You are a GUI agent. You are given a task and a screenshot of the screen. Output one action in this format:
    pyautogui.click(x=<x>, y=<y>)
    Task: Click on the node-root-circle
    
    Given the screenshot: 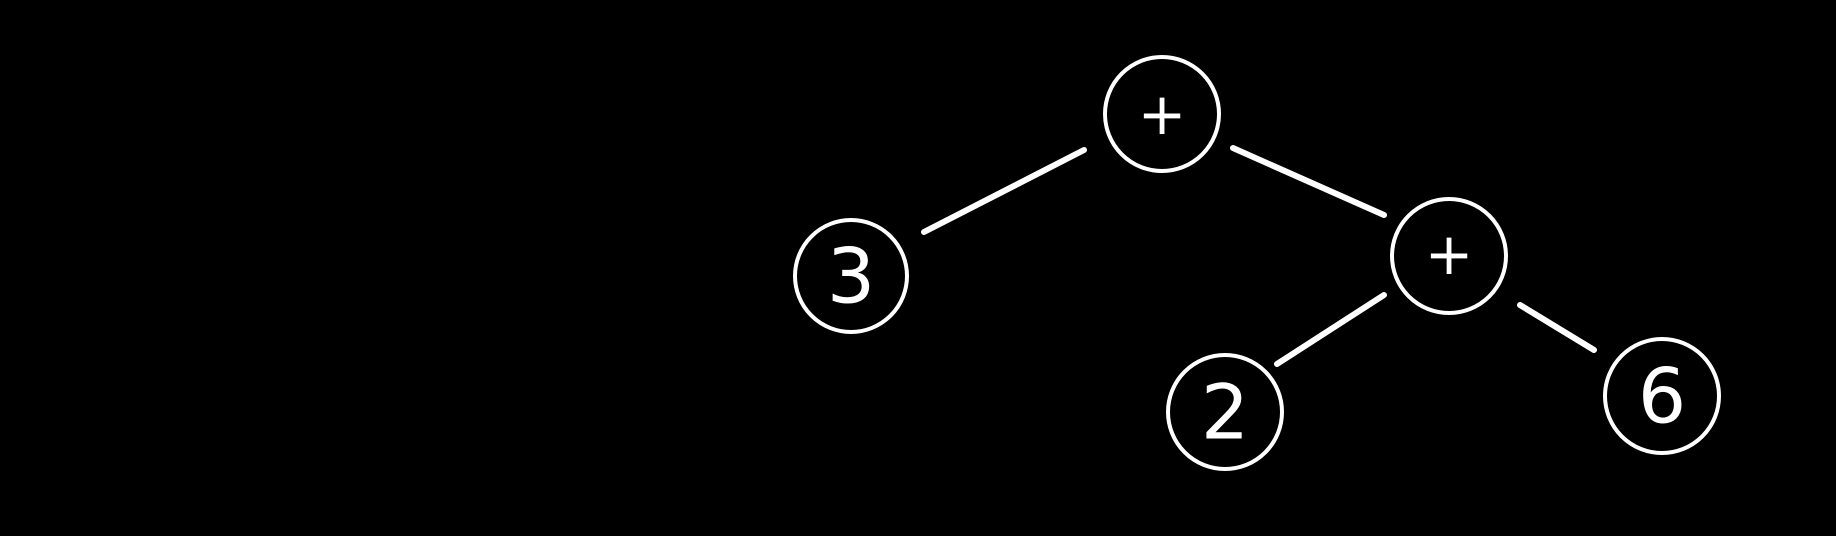 What is the action you would take?
    pyautogui.click(x=1162, y=114)
    